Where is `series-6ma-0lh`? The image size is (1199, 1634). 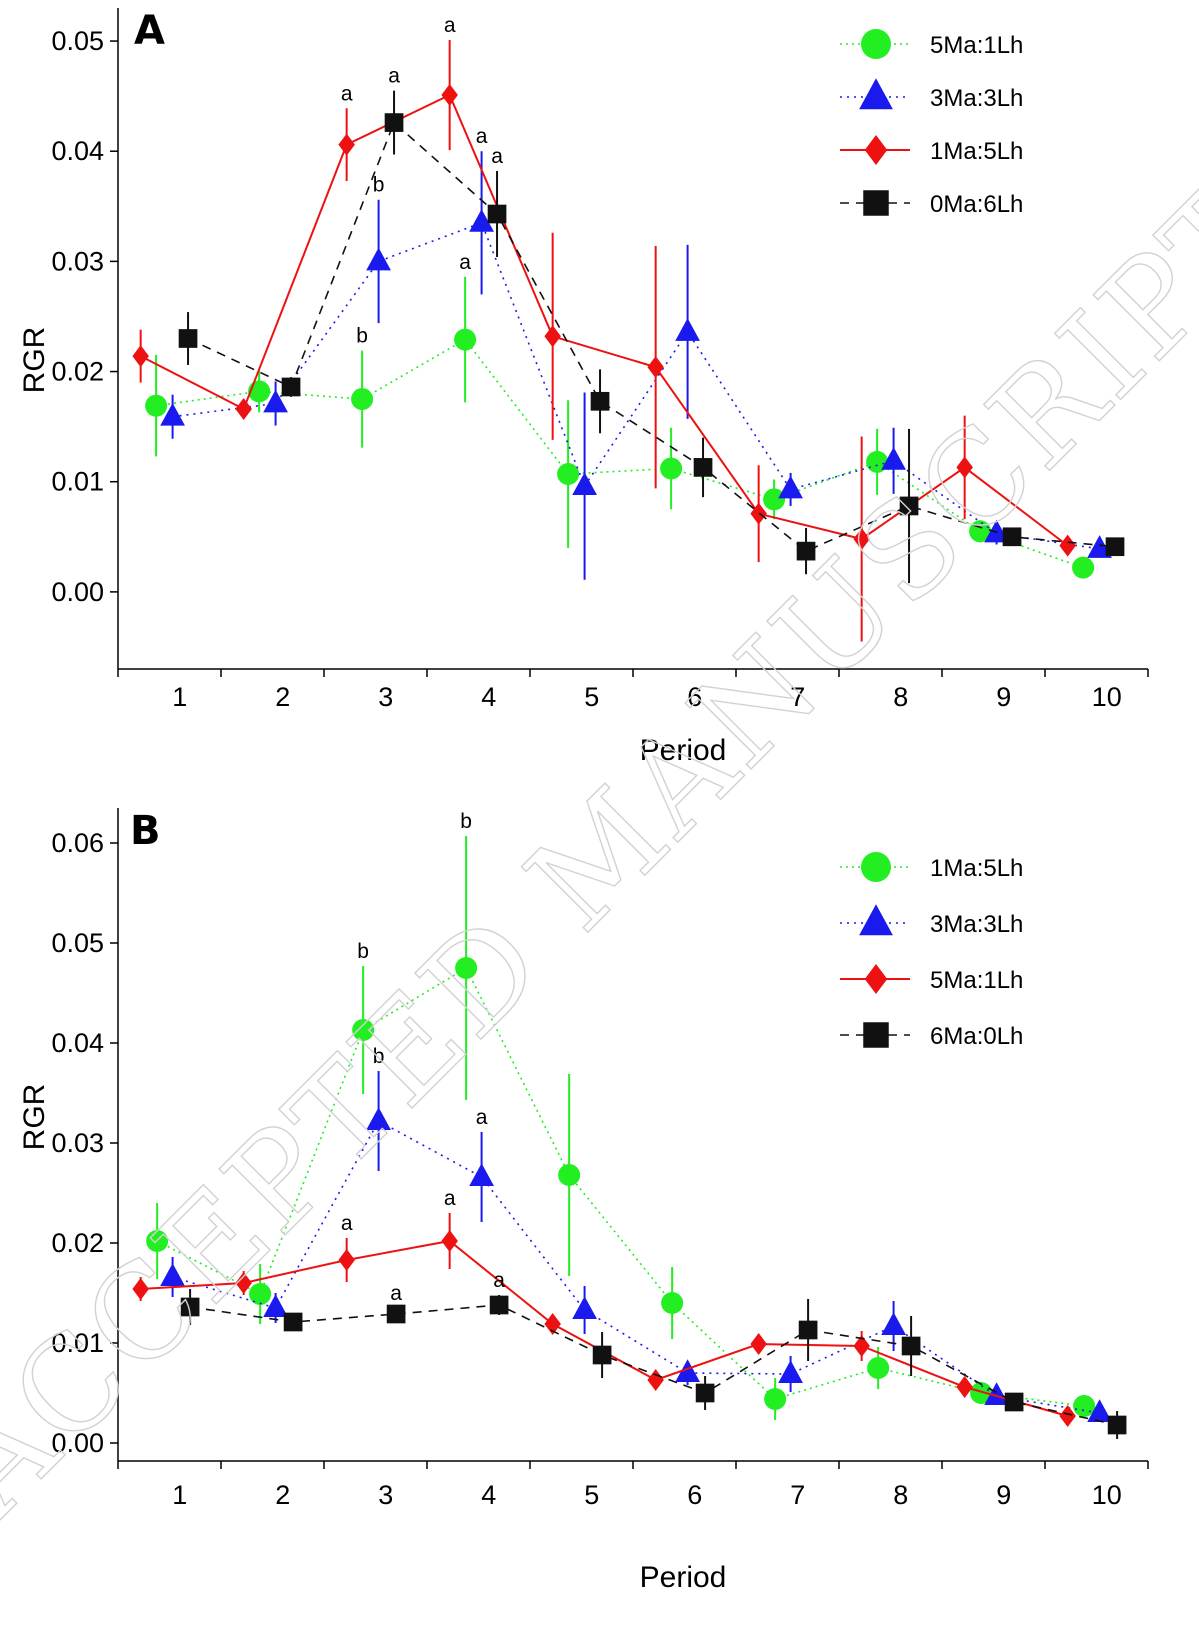
series-6ma-0lh is located at coordinates (653, 1364).